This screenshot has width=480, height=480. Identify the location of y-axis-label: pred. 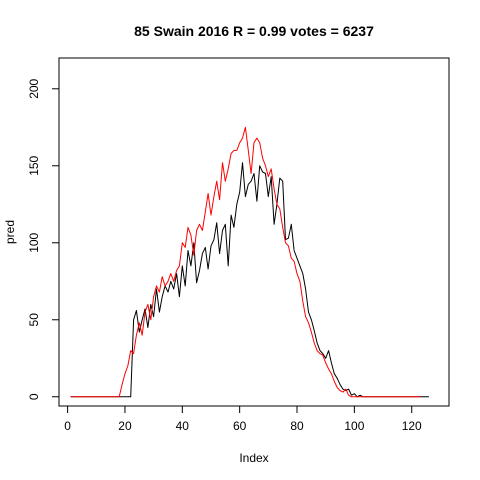
(10, 232).